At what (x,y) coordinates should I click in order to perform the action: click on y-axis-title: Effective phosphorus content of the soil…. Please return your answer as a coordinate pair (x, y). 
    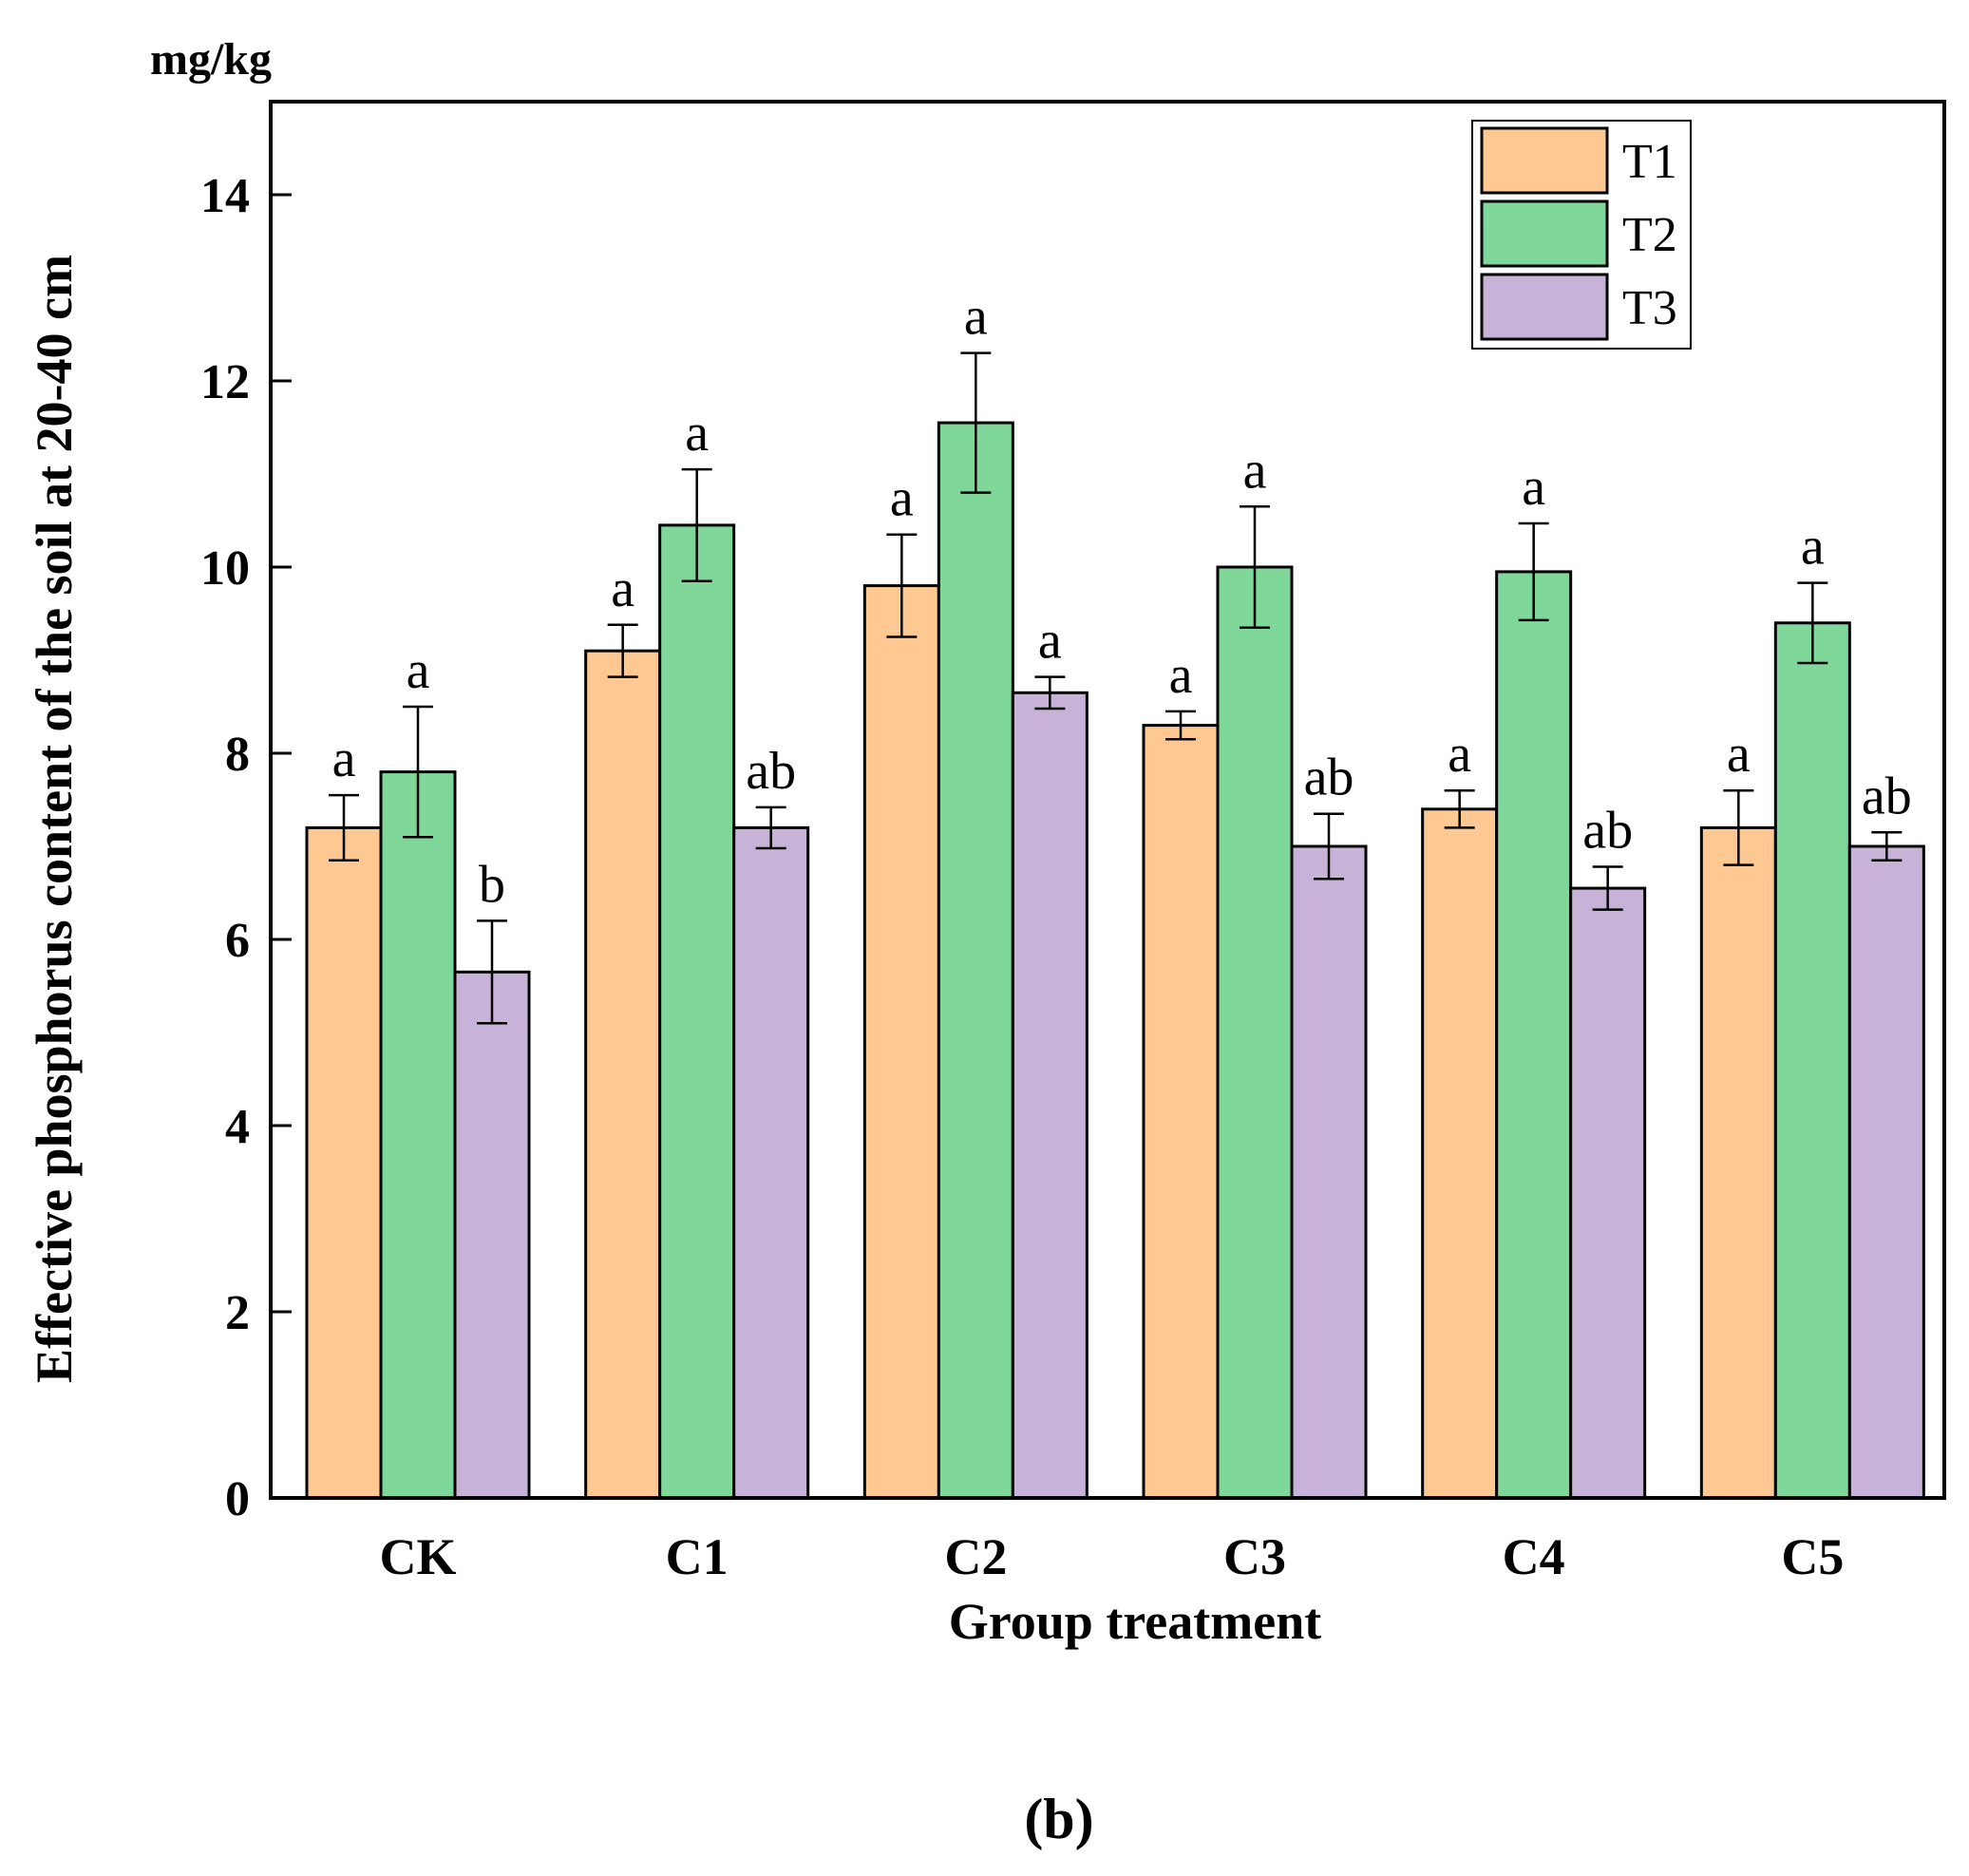
    Looking at the image, I should click on (55, 819).